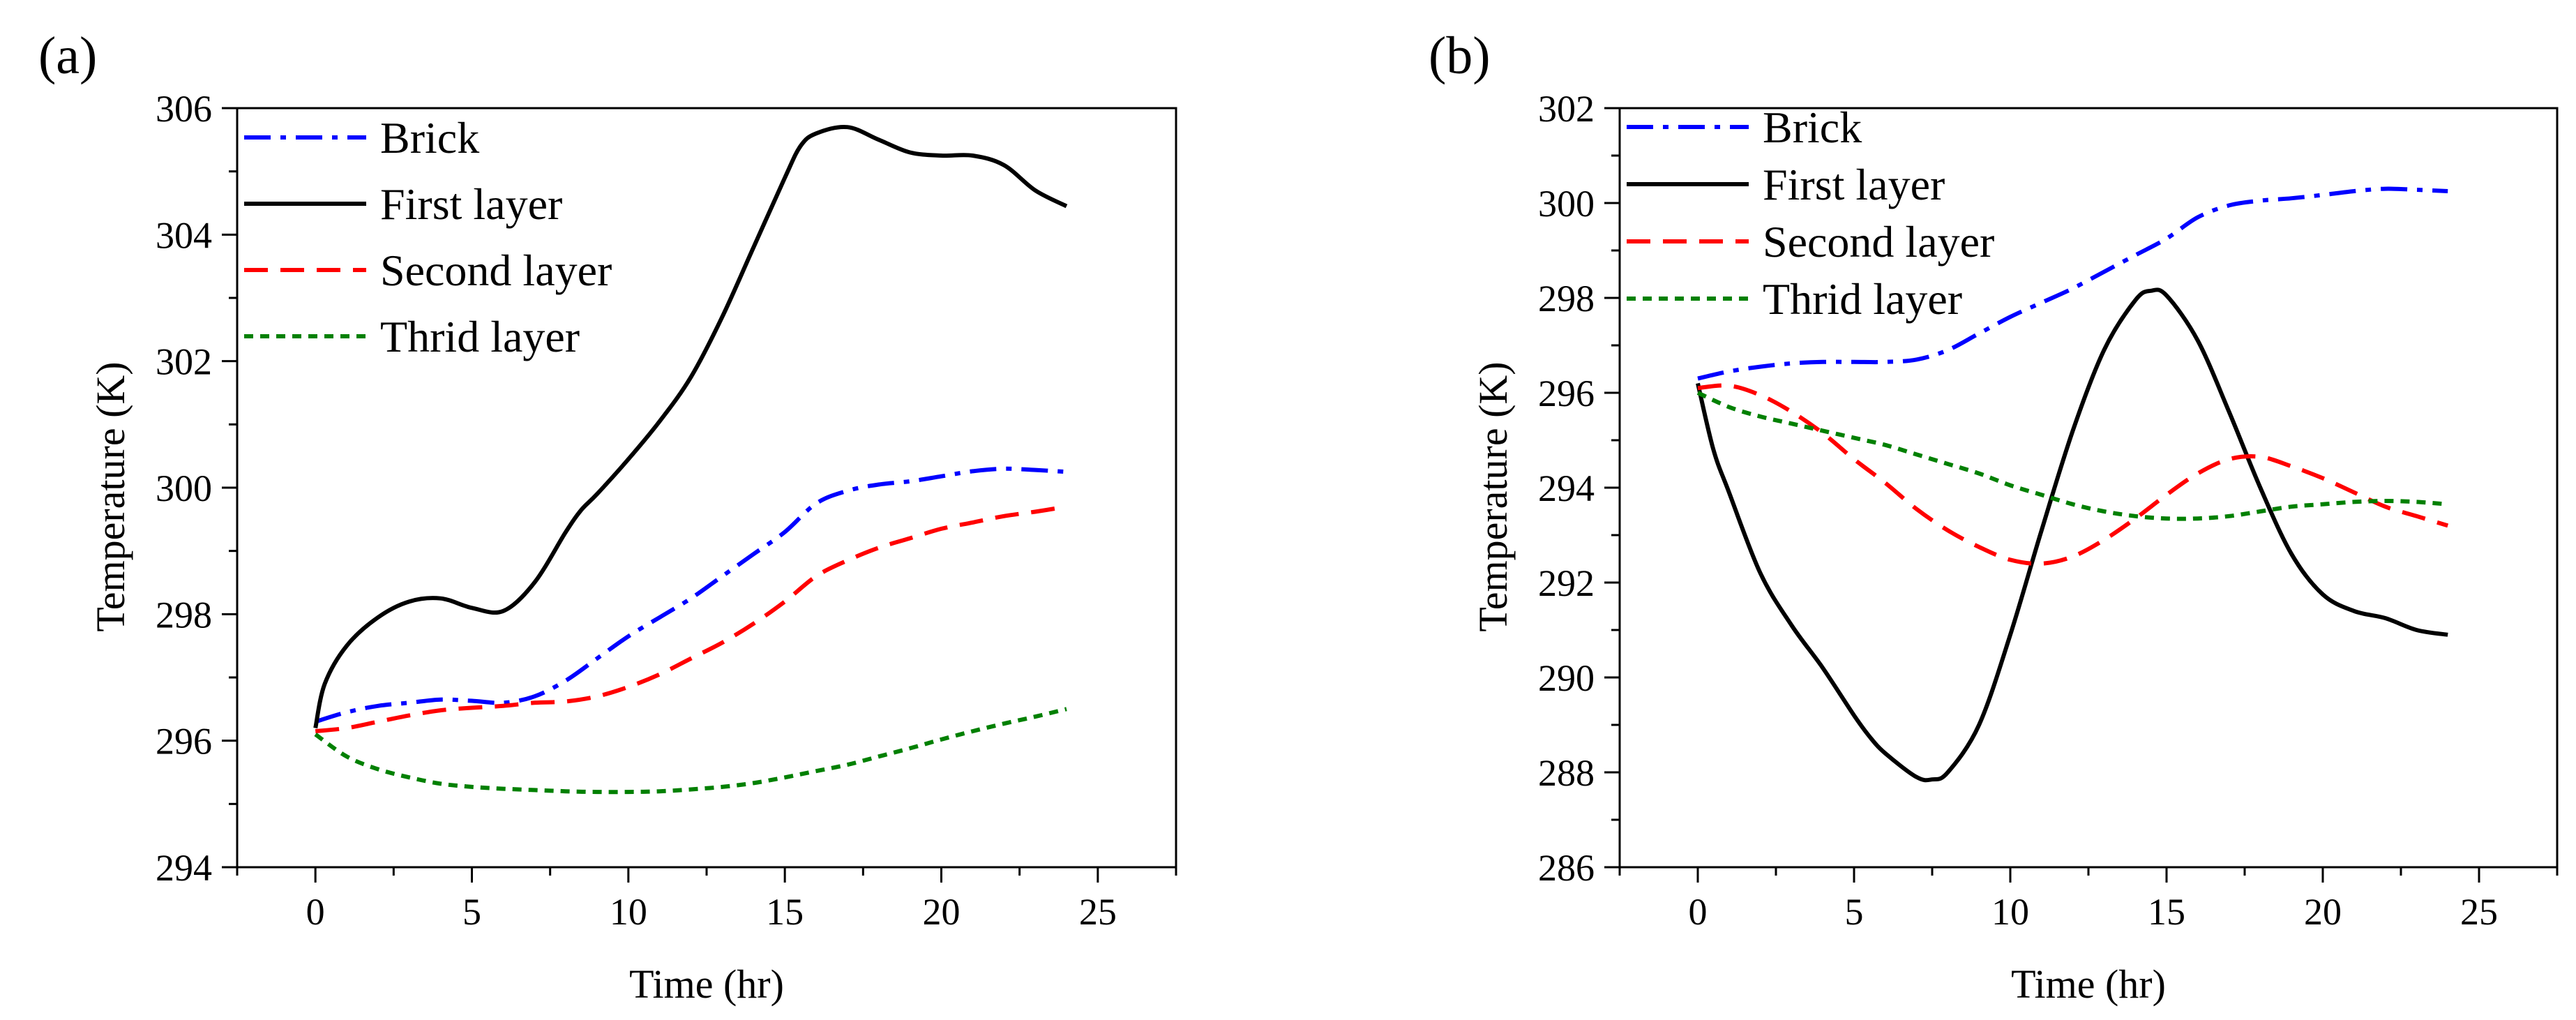 The image size is (2576, 1020). Describe the element at coordinates (2479, 912) in the screenshot. I see `x-tick-label-b: 25` at that location.